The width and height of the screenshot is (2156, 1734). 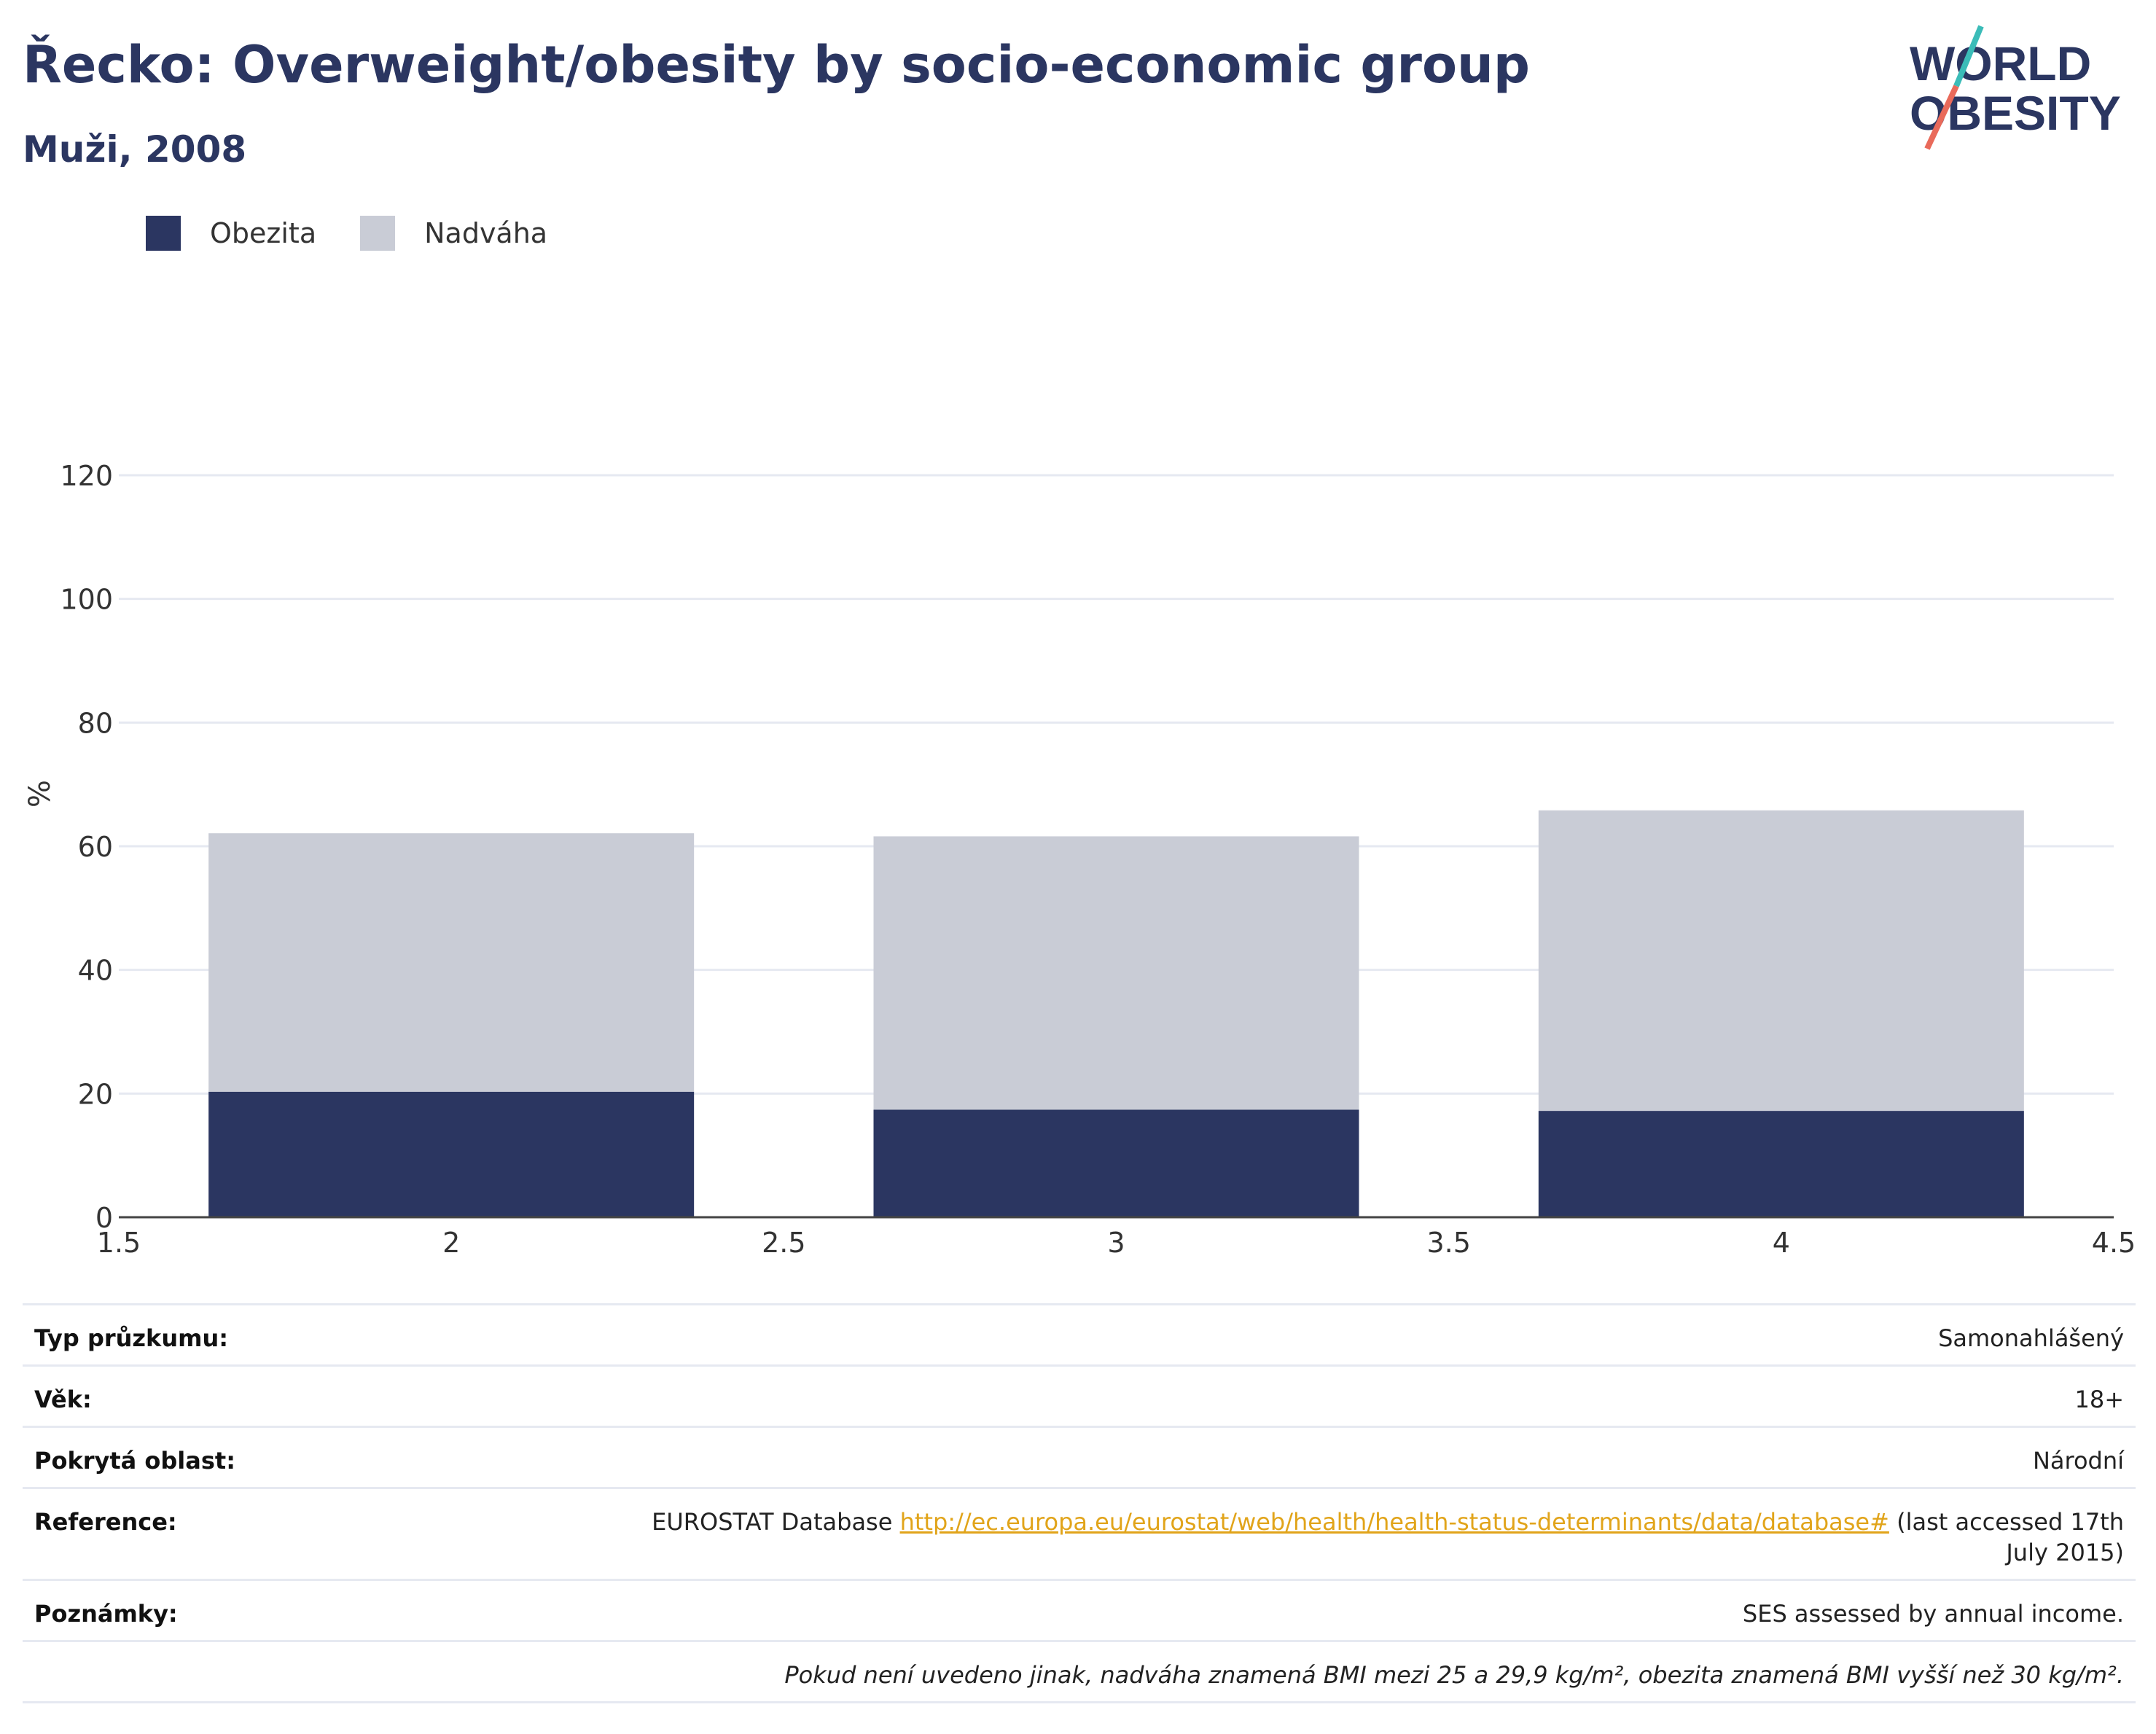 I want to click on logo-teal-stroke, so click(x=1968, y=56).